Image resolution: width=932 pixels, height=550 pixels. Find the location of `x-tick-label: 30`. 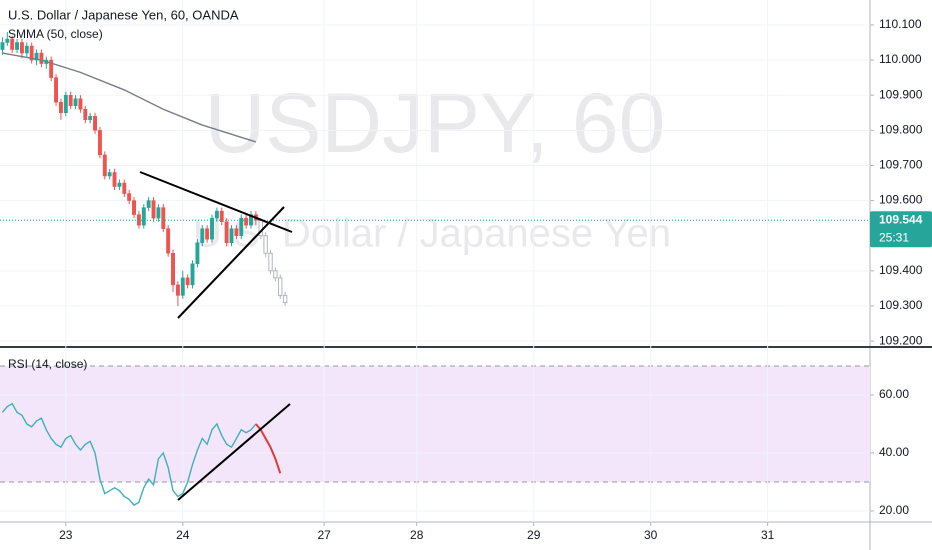

x-tick-label: 30 is located at coordinates (651, 535).